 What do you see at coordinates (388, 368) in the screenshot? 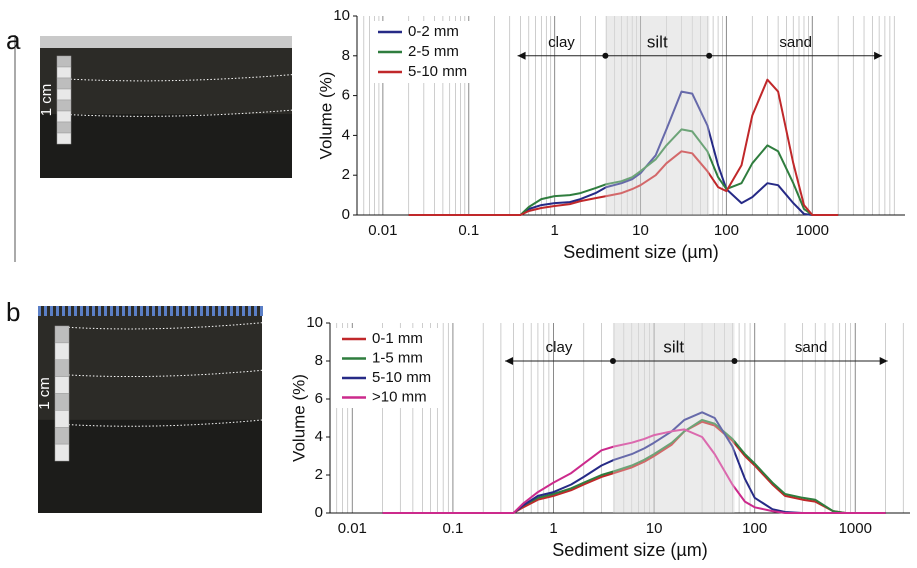
I see `legend-box` at bounding box center [388, 368].